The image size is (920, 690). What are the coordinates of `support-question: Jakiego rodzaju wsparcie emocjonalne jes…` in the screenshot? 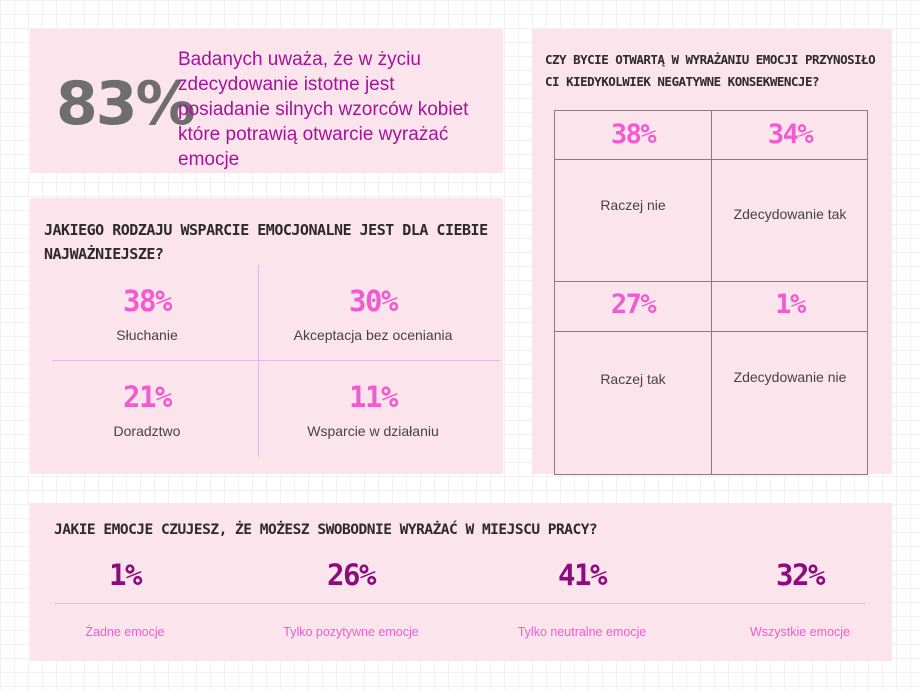 It's located at (266, 242).